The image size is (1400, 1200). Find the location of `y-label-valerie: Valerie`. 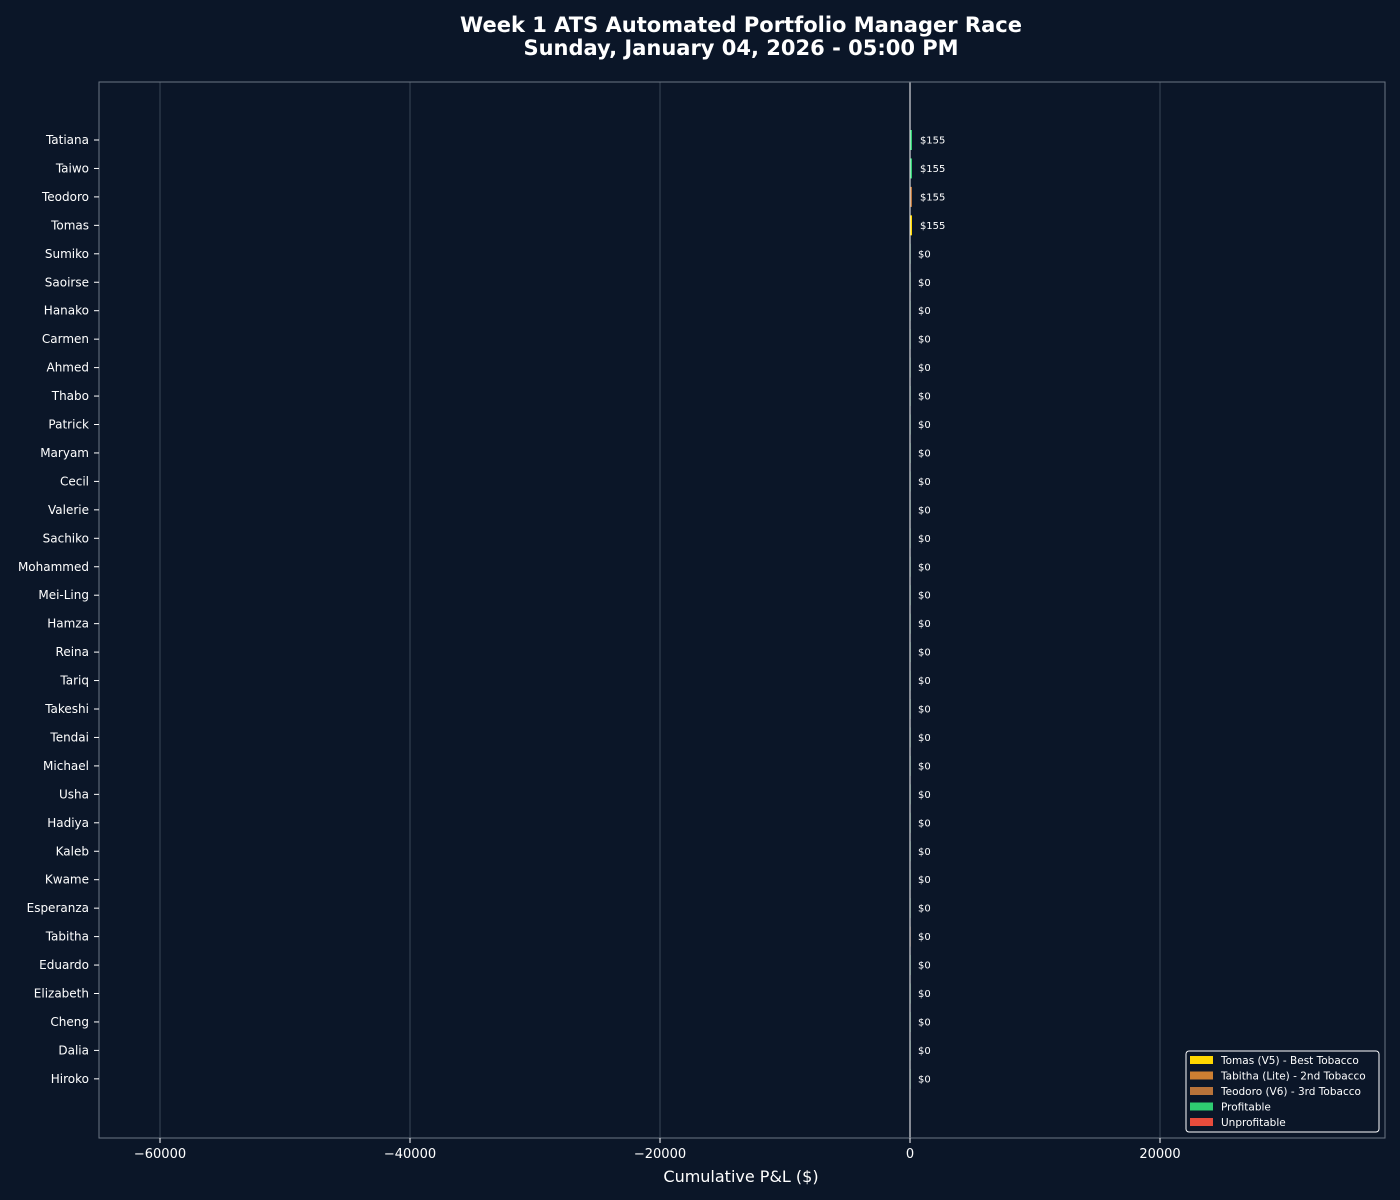

y-label-valerie: Valerie is located at coordinates (68, 510).